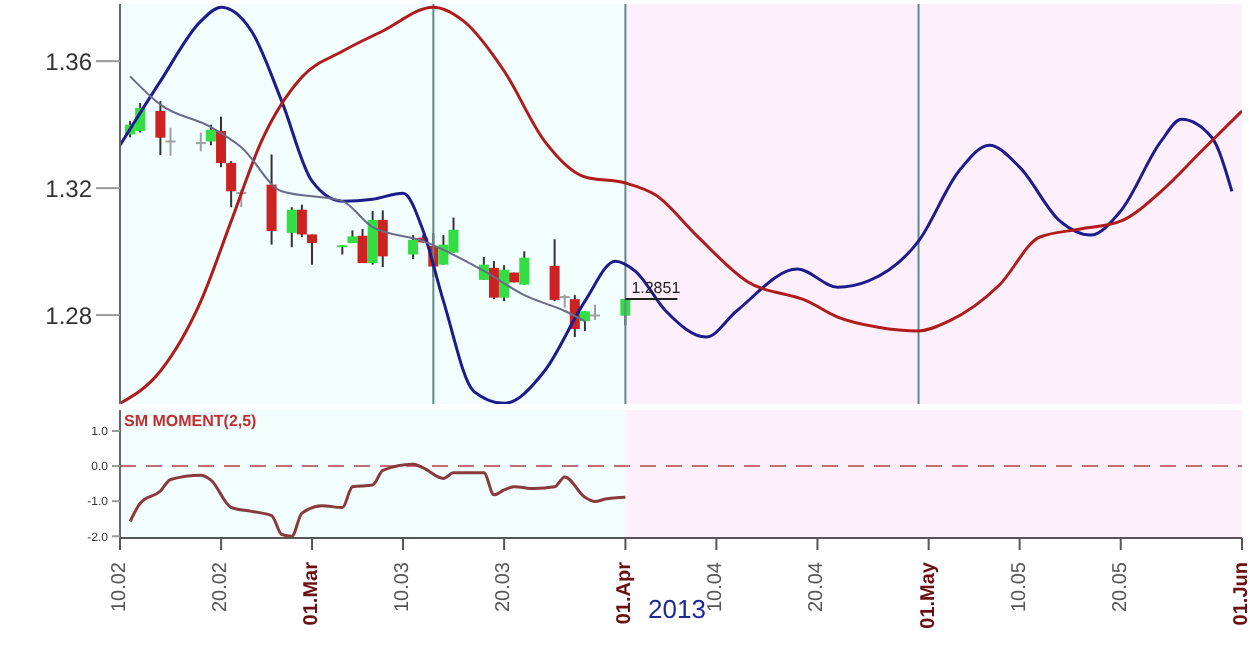  Describe the element at coordinates (120, 587) in the screenshot. I see `x-tick-label: 10.02` at that location.